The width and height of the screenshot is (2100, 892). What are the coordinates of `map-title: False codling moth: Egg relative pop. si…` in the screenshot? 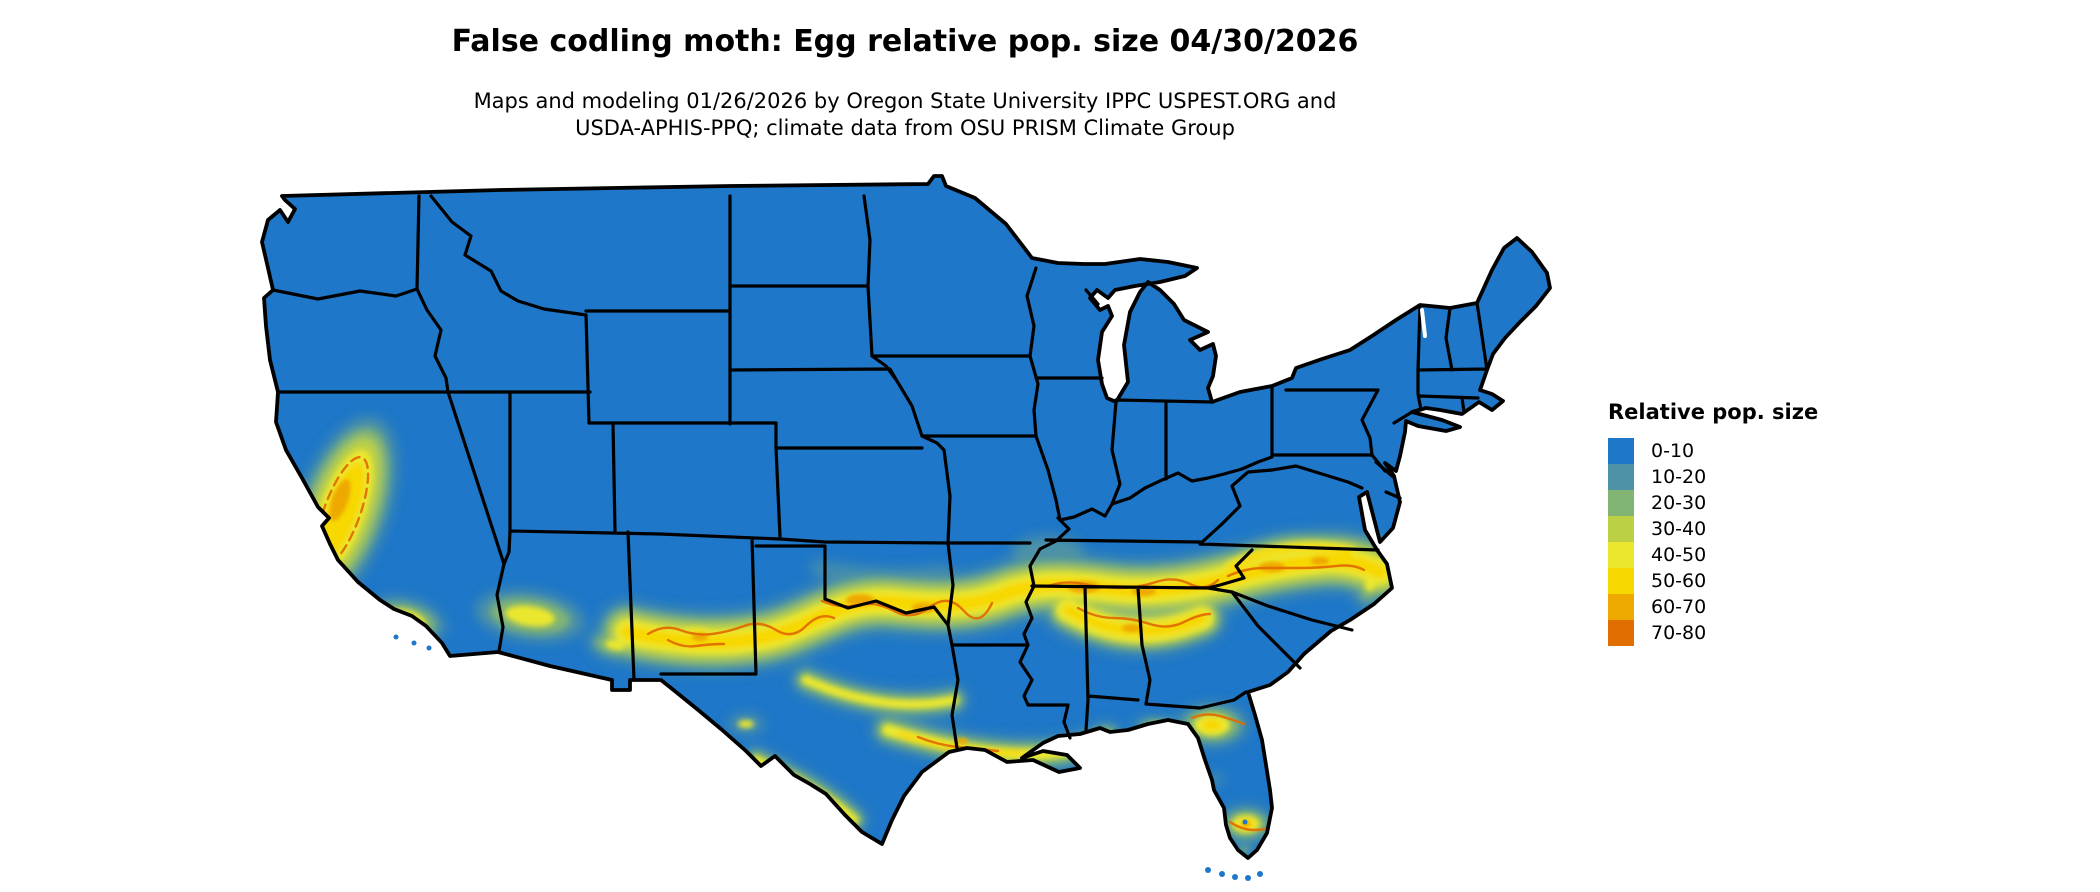 It's located at (905, 41).